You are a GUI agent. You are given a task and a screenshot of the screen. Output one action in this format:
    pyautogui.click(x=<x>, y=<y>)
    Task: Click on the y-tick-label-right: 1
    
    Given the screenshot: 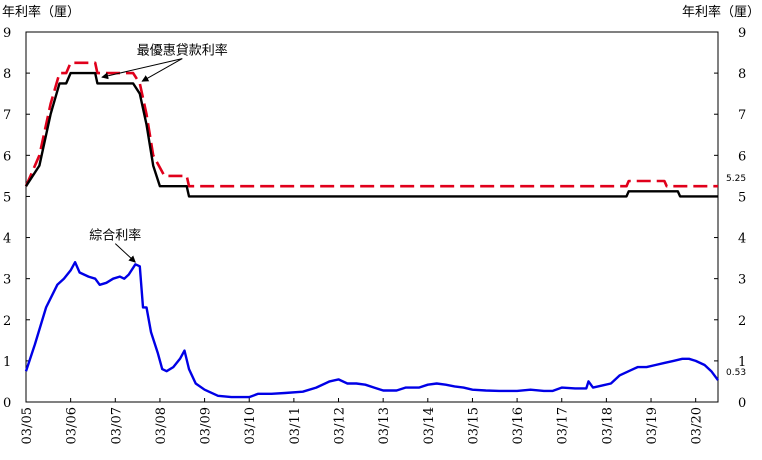 What is the action you would take?
    pyautogui.click(x=742, y=362)
    